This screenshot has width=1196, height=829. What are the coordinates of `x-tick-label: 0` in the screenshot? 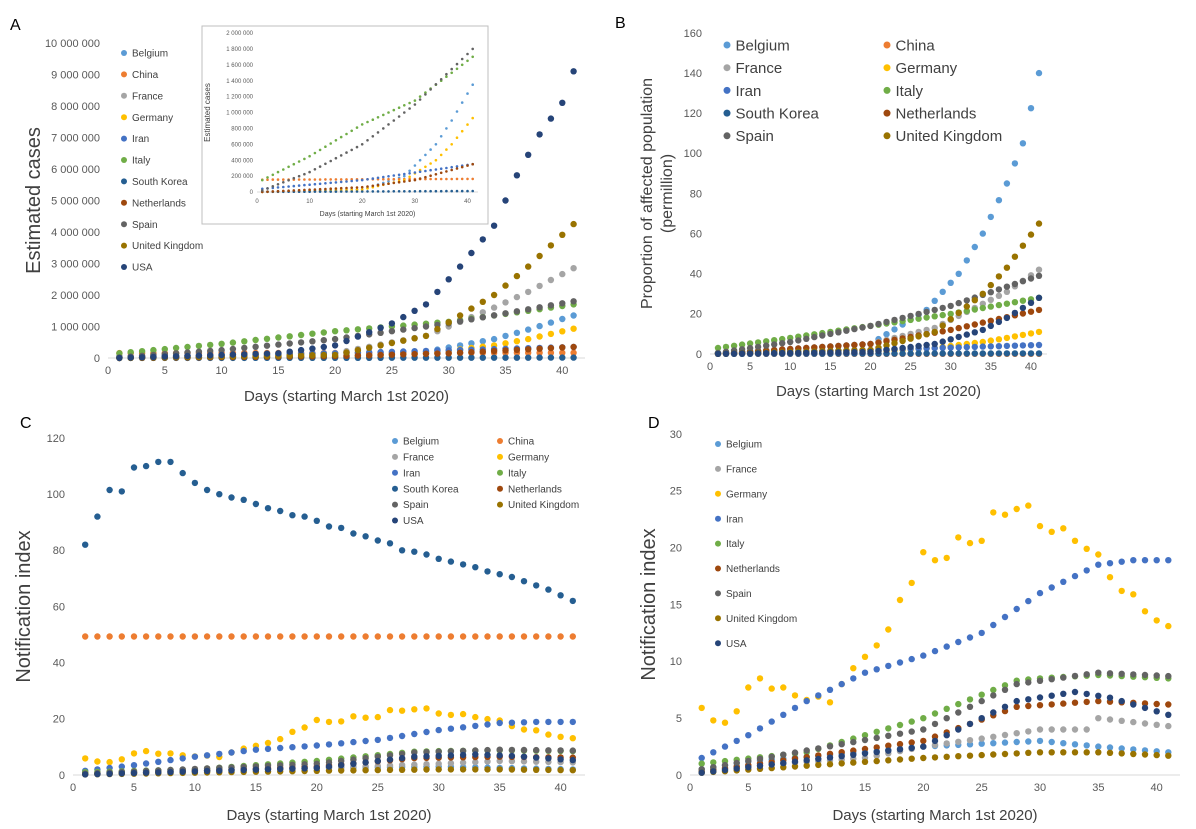 It's located at (710, 367).